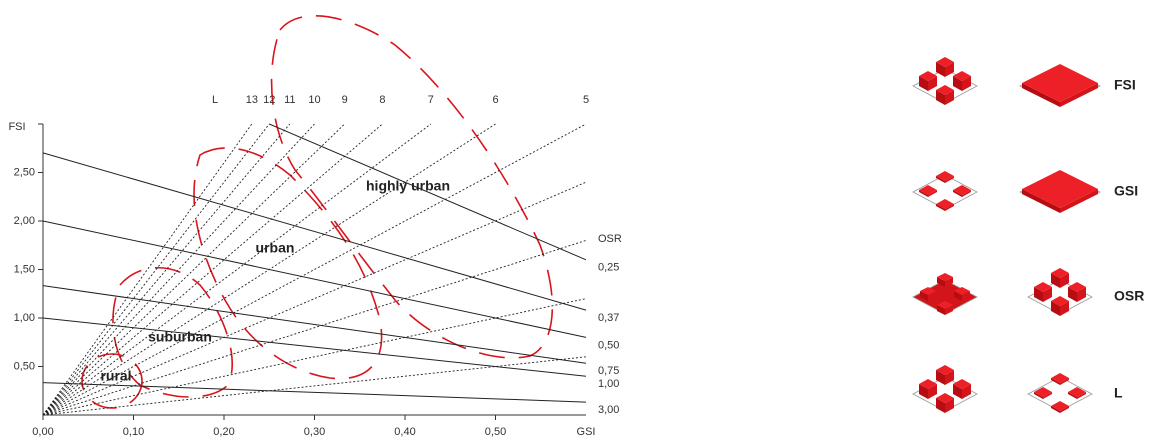  I want to click on osr-label: 3,00, so click(608, 410).